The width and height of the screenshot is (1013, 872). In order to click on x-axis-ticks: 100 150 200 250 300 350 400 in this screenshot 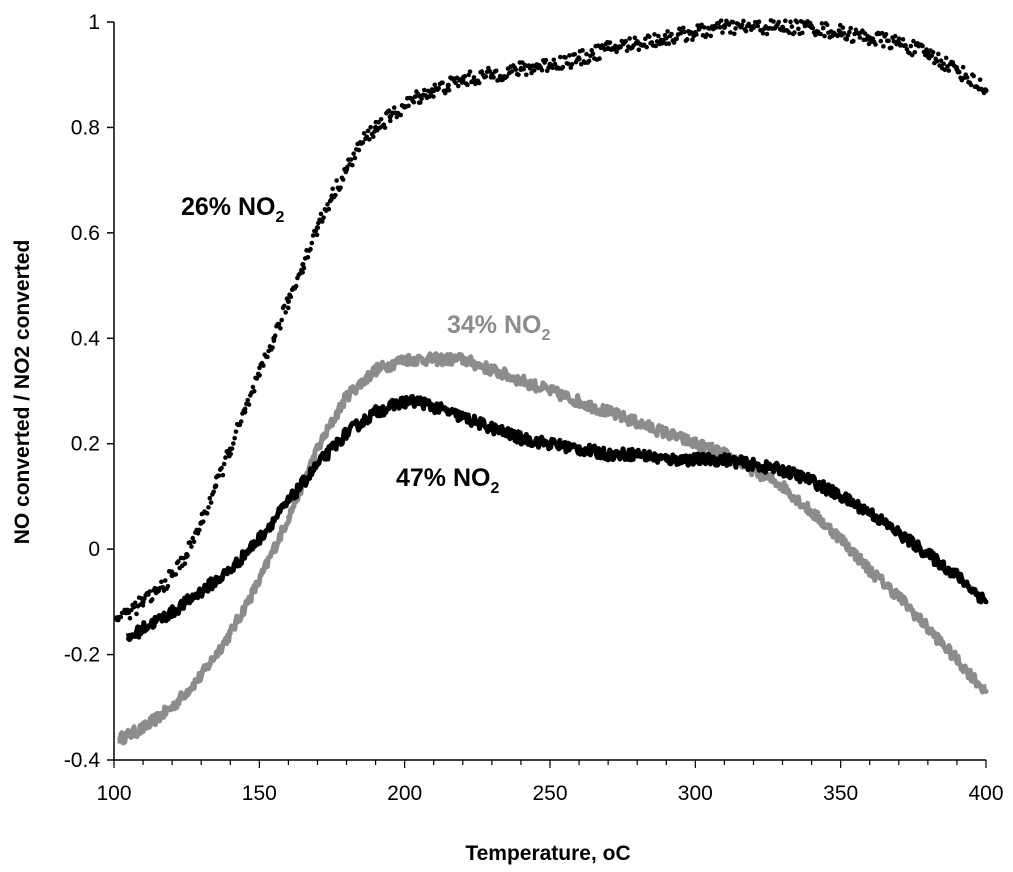, I will do `click(550, 782)`.